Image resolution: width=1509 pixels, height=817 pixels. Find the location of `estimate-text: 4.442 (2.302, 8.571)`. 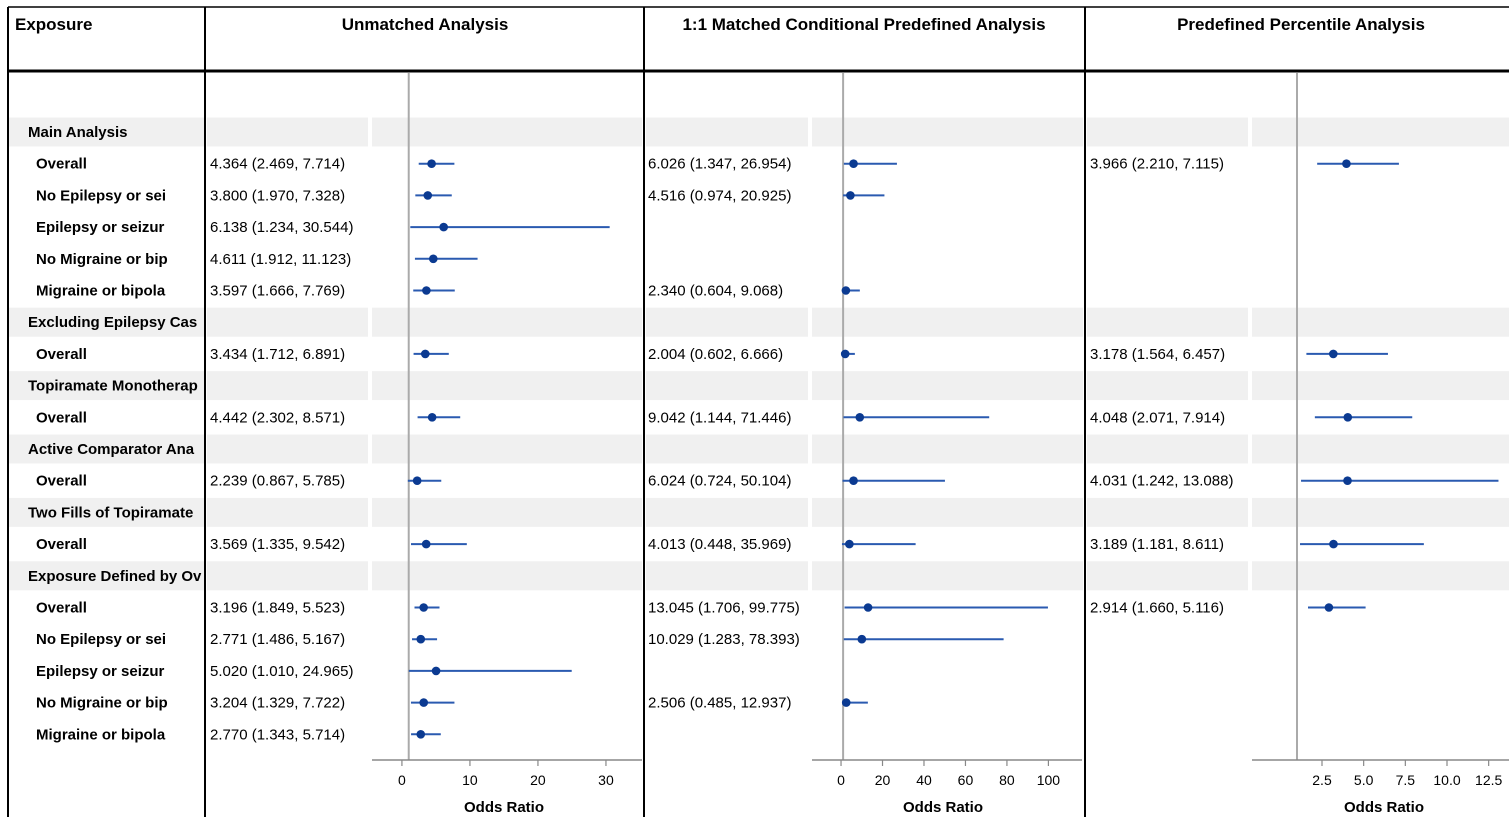

estimate-text: 4.442 (2.302, 8.571) is located at coordinates (277, 417).